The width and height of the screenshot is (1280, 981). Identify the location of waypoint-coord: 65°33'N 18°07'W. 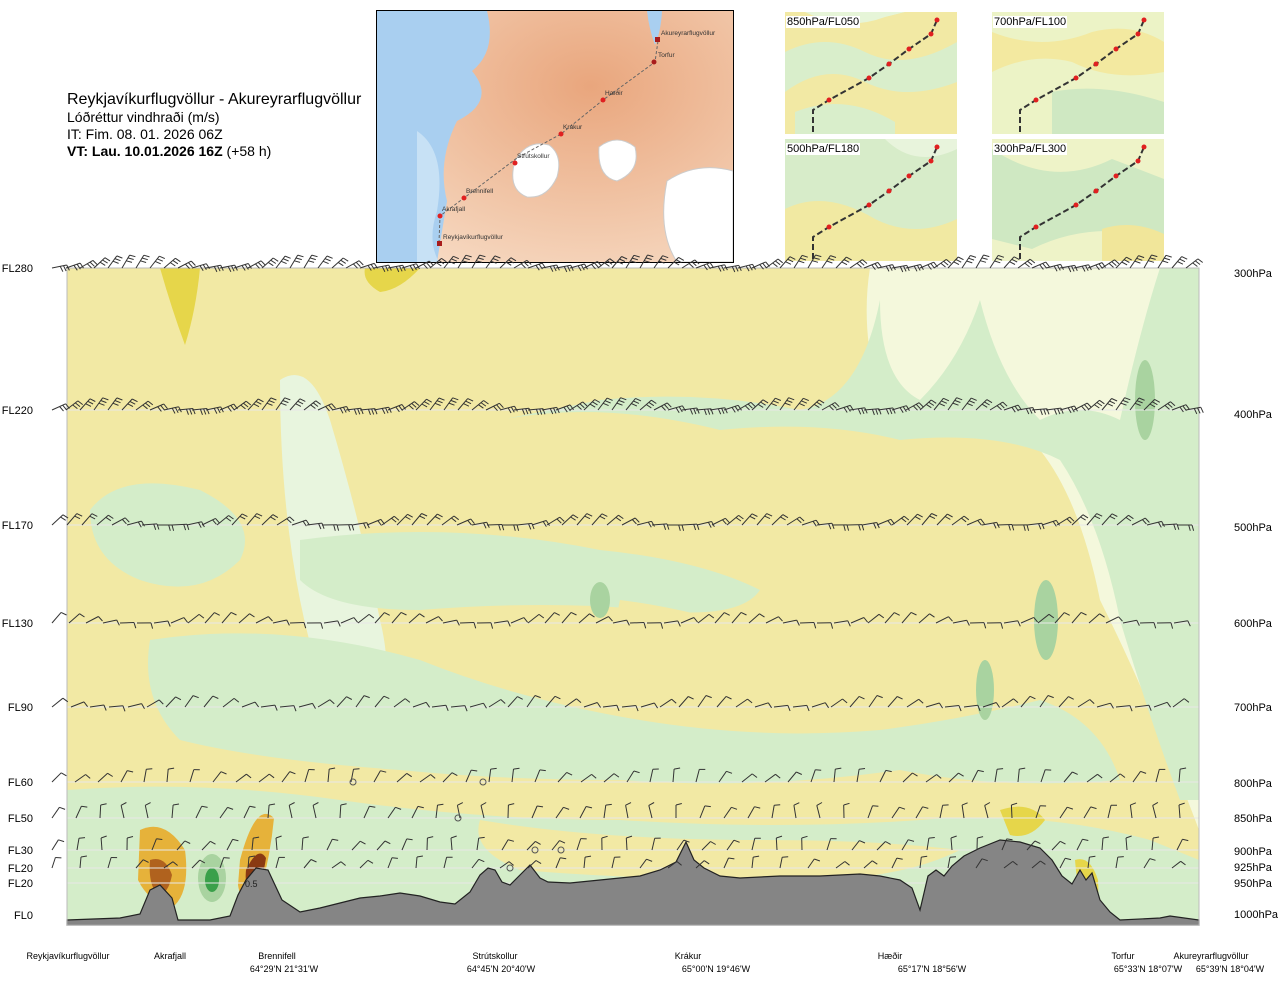
(1148, 969).